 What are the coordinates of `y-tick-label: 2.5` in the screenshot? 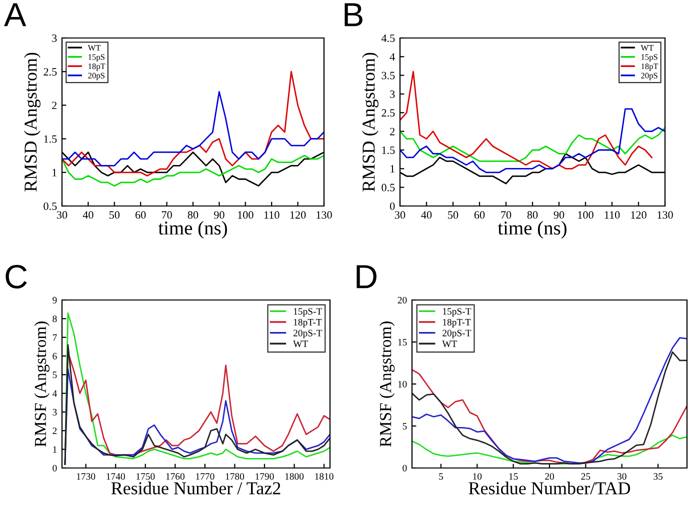 It's located at (388, 113).